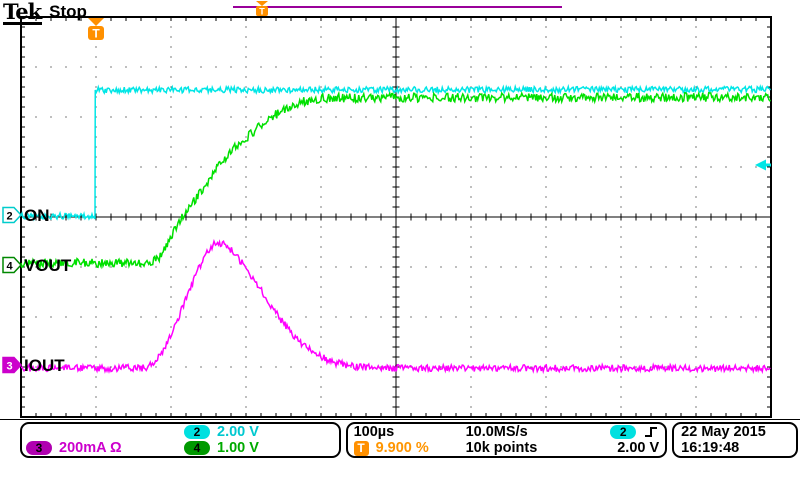  I want to click on ch3-scale-value: 200mA Ω, so click(90, 448).